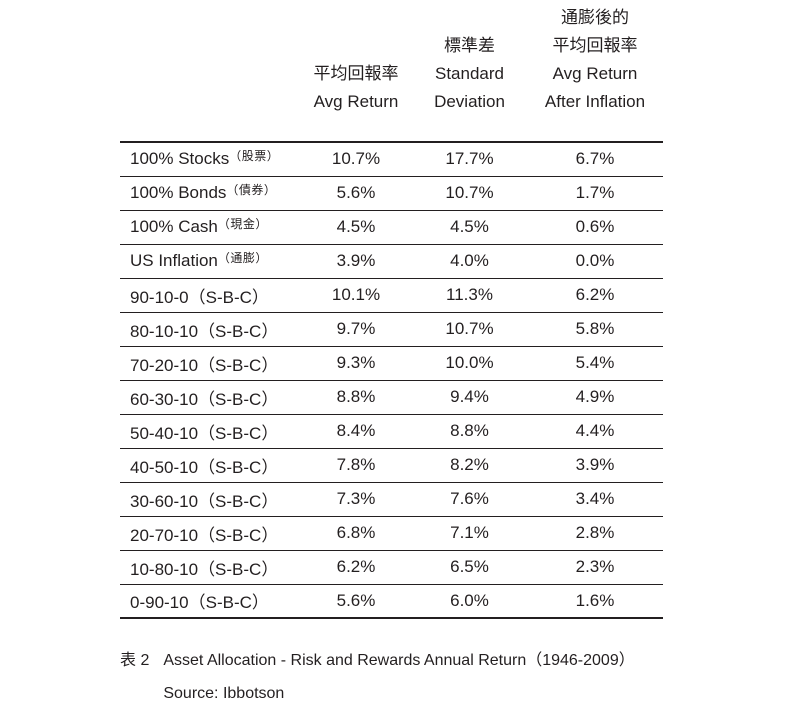 Image resolution: width=792 pixels, height=713 pixels. What do you see at coordinates (356, 566) in the screenshot?
I see `avg-return-value: 6.2%` at bounding box center [356, 566].